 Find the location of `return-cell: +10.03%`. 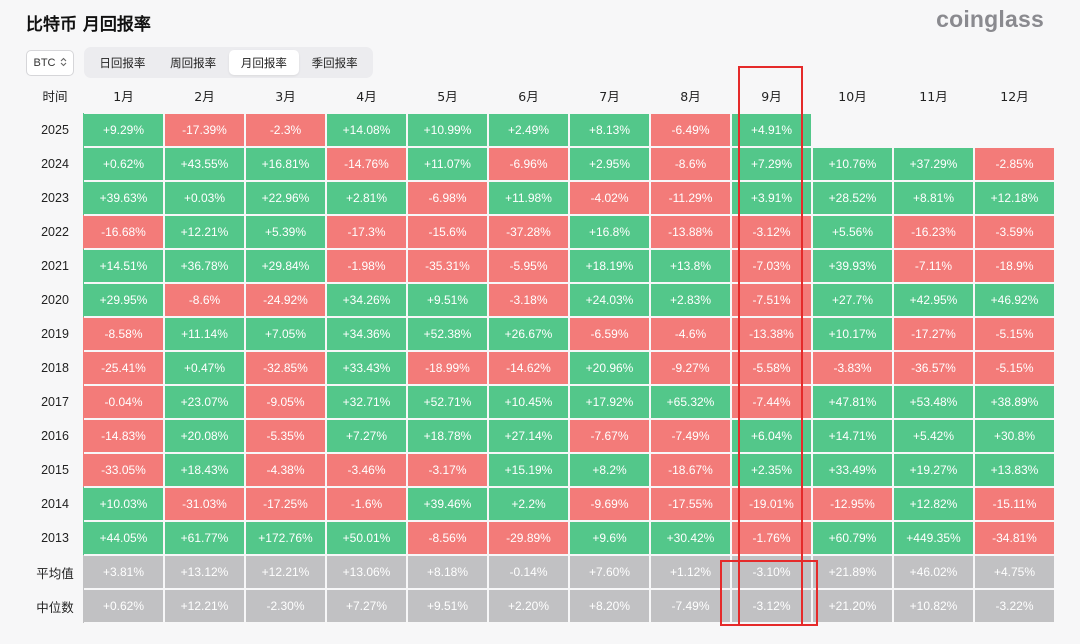

return-cell: +10.03% is located at coordinates (123, 504).